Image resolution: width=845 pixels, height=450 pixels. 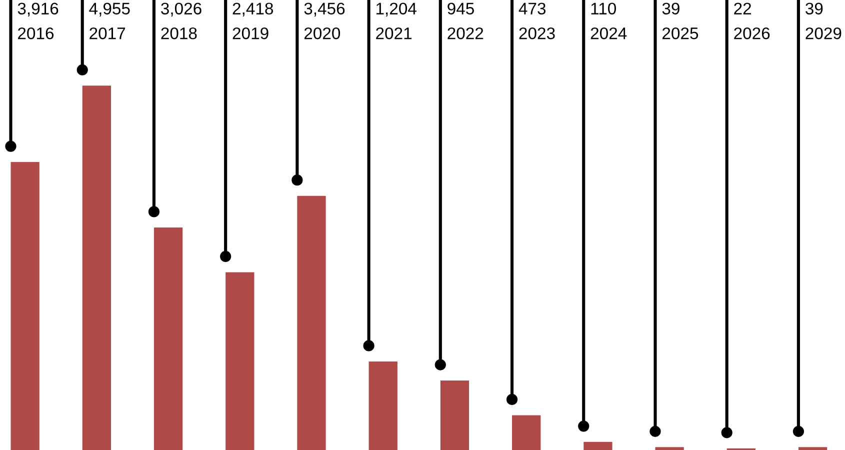 What do you see at coordinates (108, 33) in the screenshot?
I see `x-tick-label: 2017` at bounding box center [108, 33].